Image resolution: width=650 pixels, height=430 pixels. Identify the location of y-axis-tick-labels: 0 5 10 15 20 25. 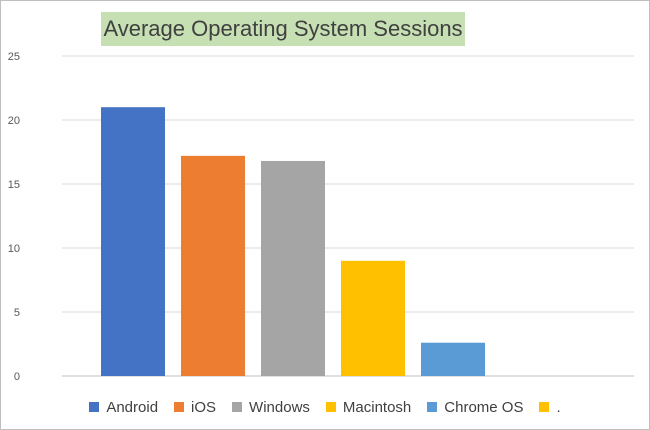
(14, 217).